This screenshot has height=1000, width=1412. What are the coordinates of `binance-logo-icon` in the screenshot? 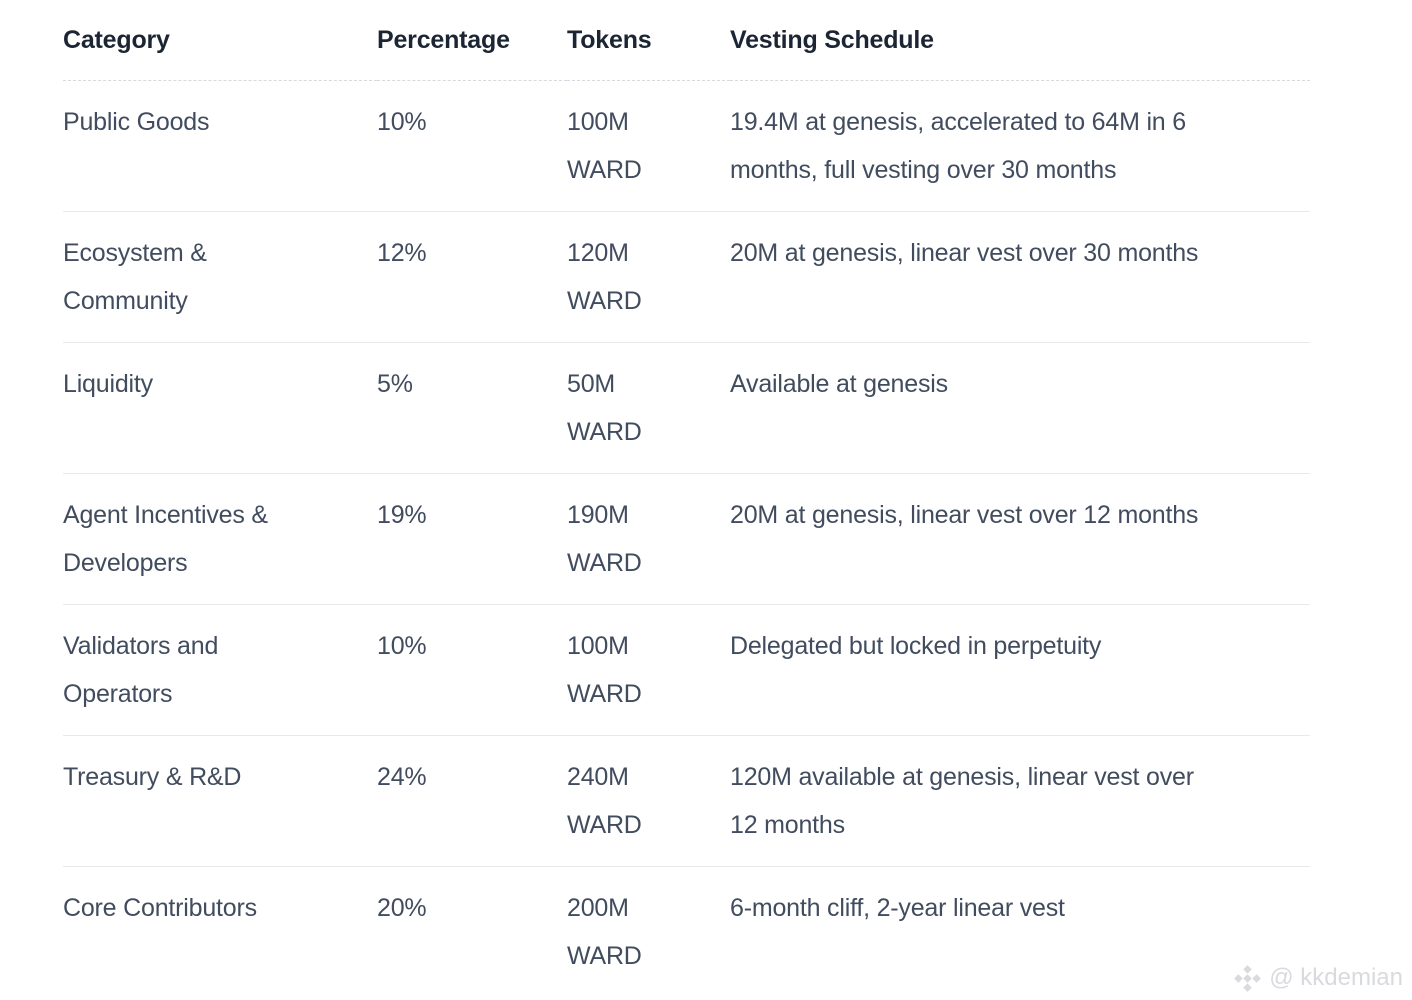 It's located at (1248, 978).